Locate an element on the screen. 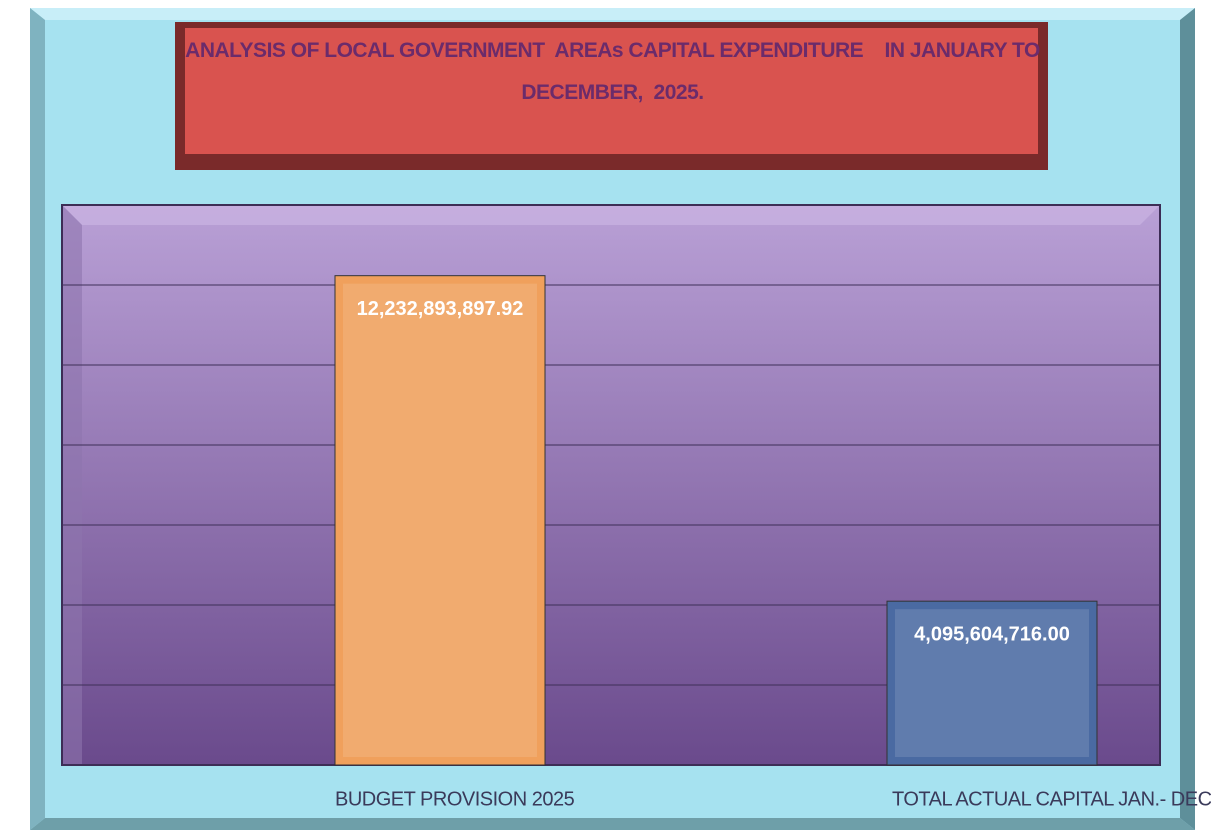  data-label: 4,095,604,716.00 is located at coordinates (992, 634).